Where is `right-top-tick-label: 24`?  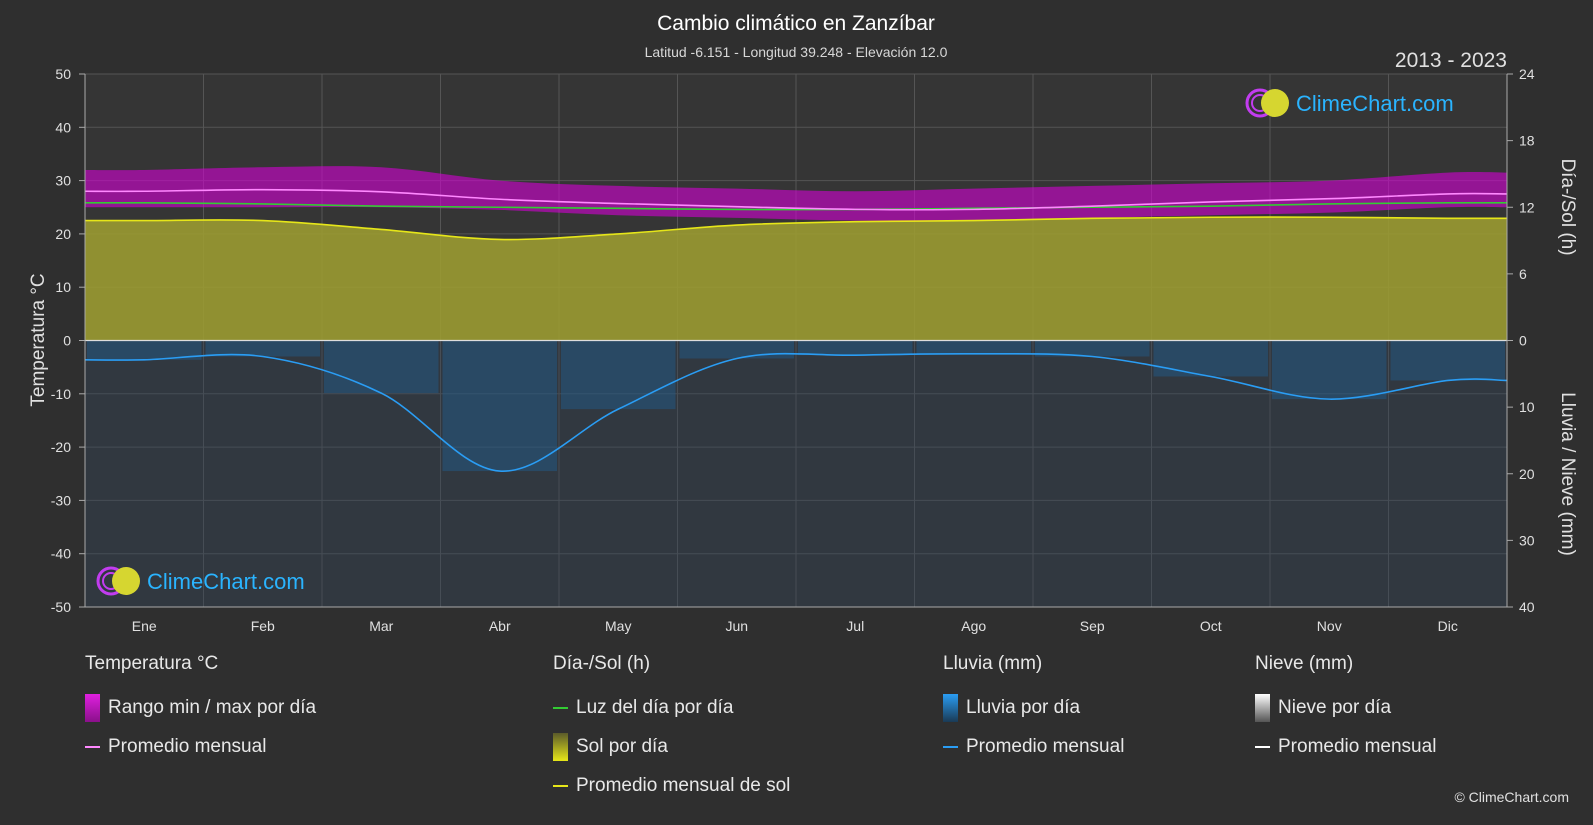 right-top-tick-label: 24 is located at coordinates (1527, 74).